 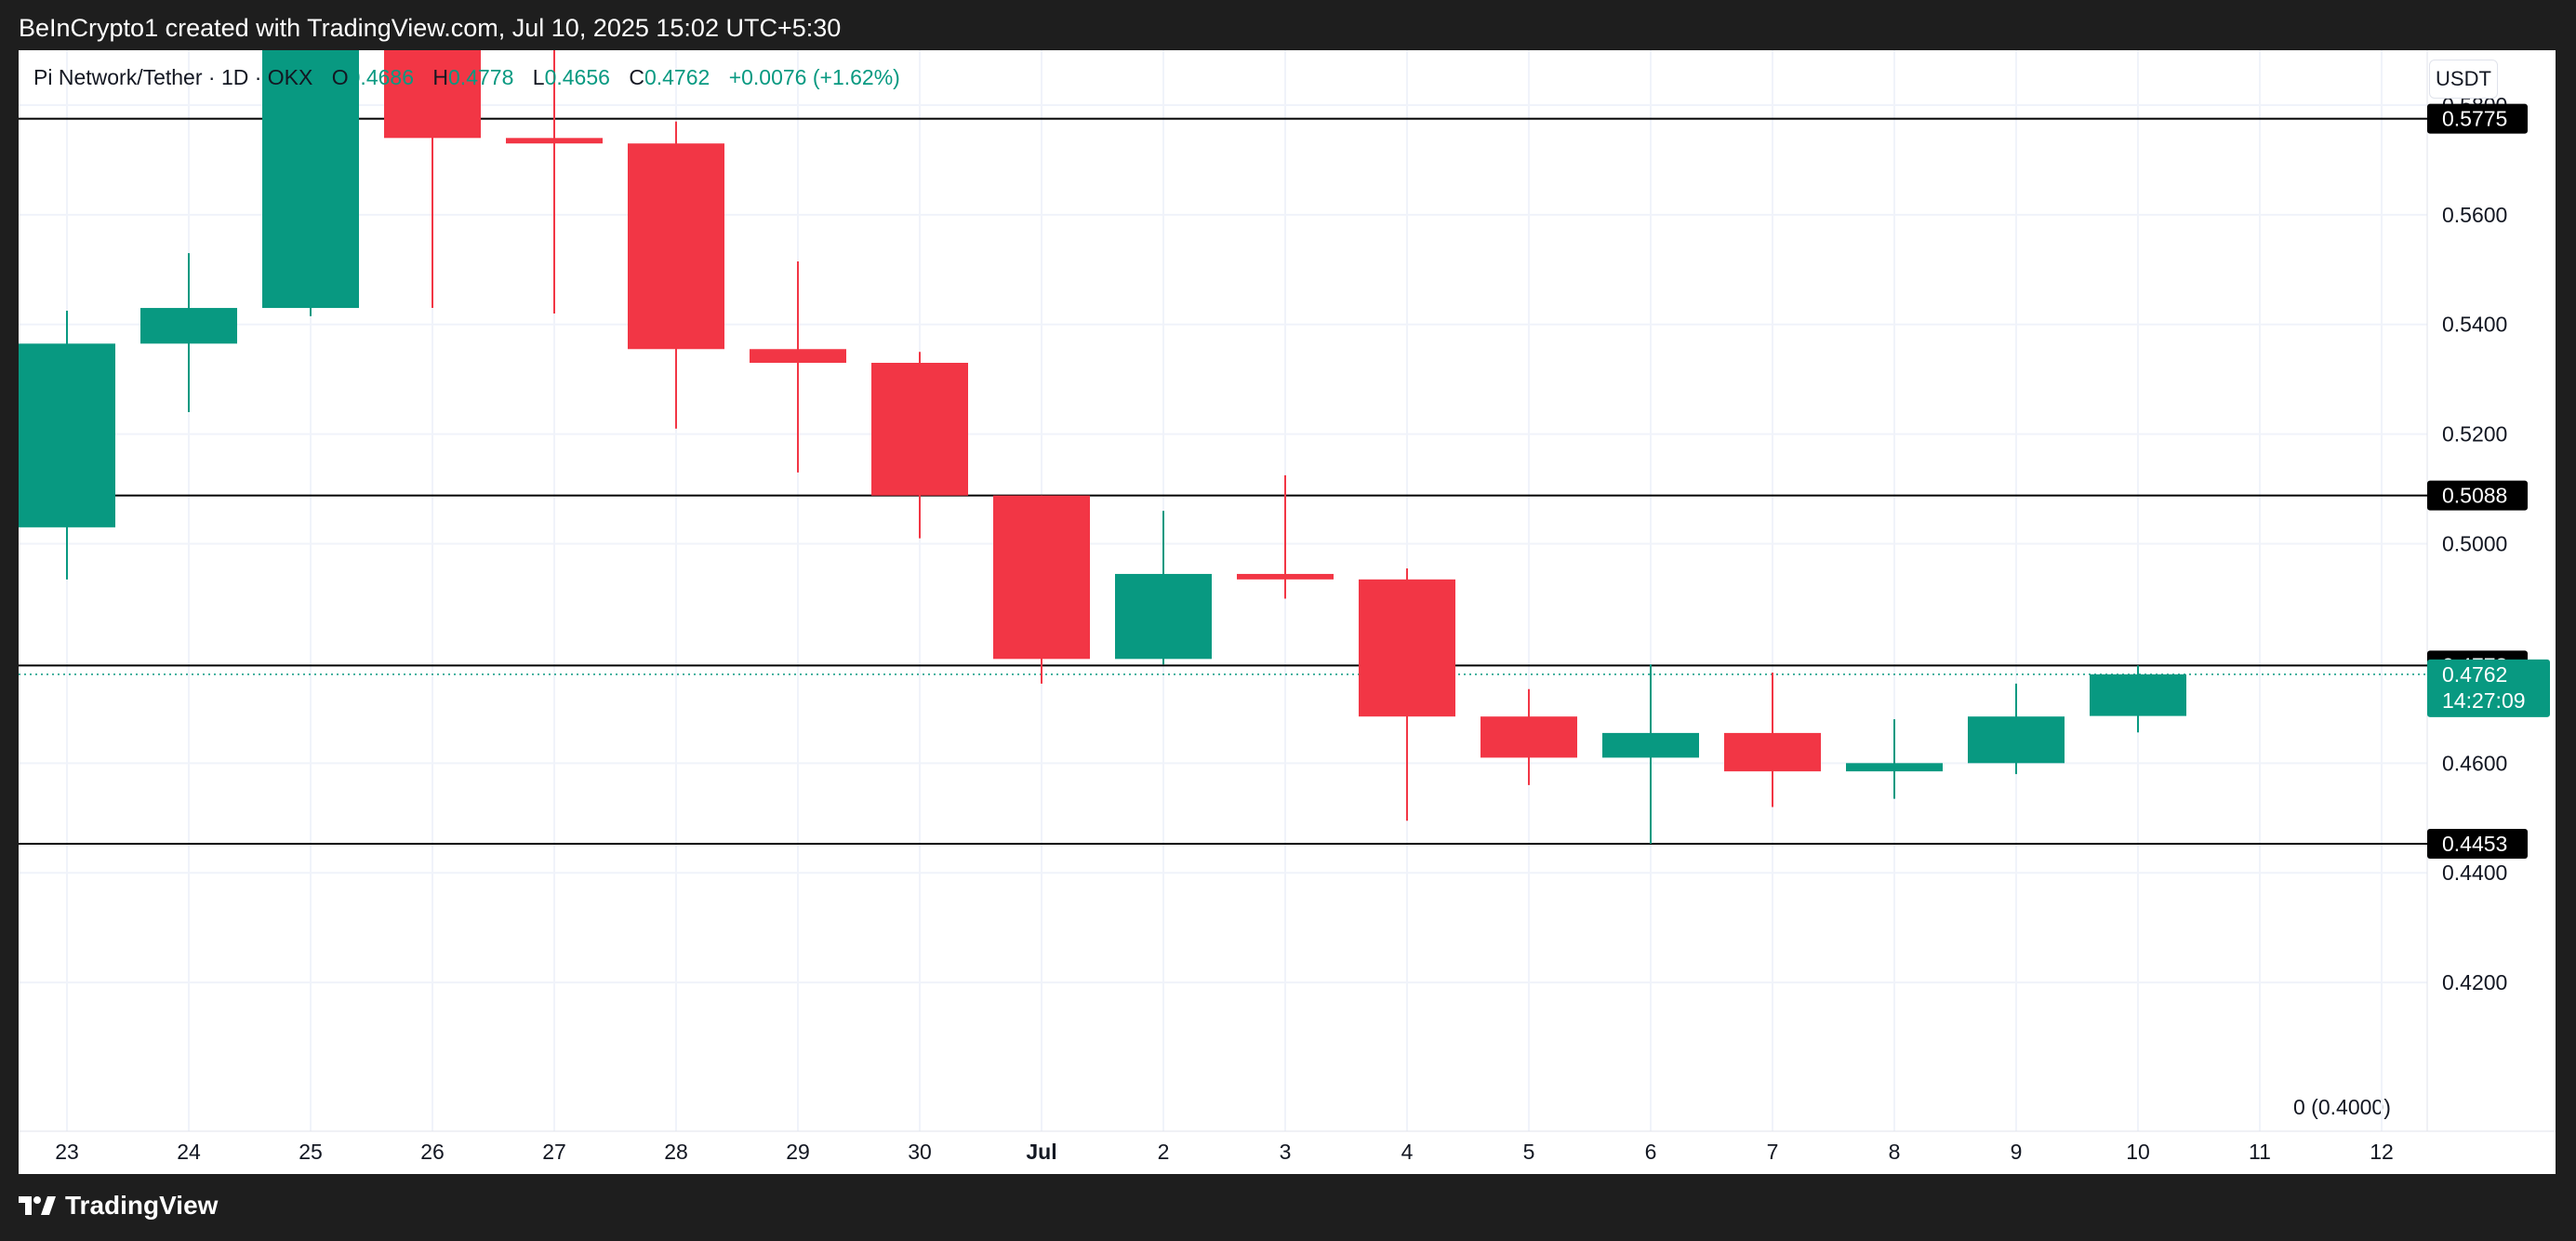 I want to click on tradingview-logo-text: TradingView, so click(x=142, y=1206).